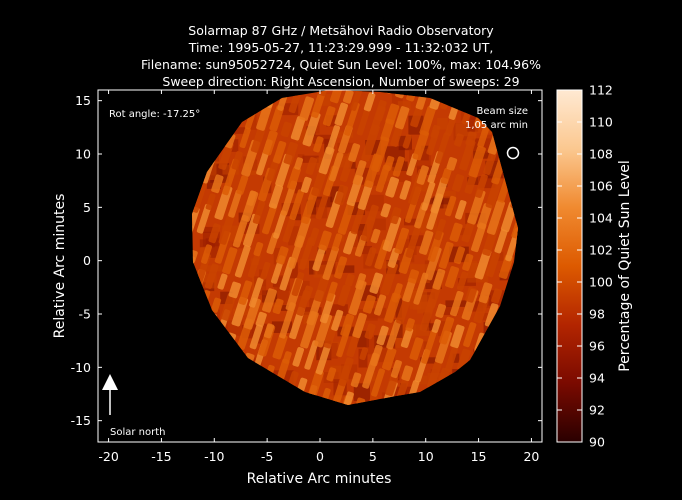 The width and height of the screenshot is (682, 500). I want to click on colorbar-title: Percentage of Quiet Sun Level, so click(625, 266).